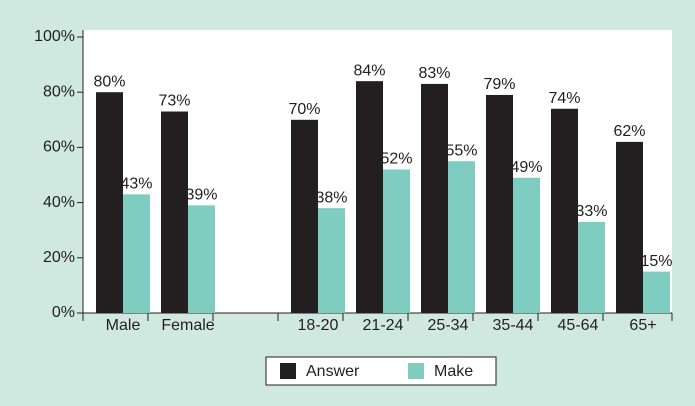 This screenshot has height=406, width=695. I want to click on value-label: 39%, so click(201, 195).